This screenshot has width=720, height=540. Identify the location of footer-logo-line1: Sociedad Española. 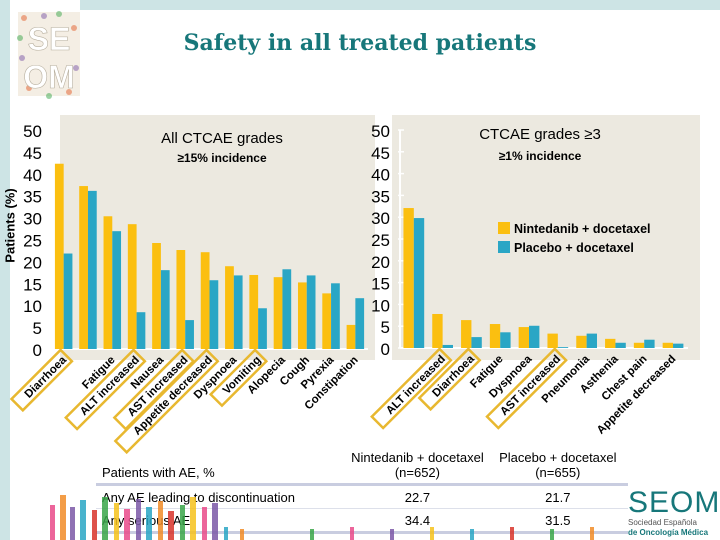
(662, 522).